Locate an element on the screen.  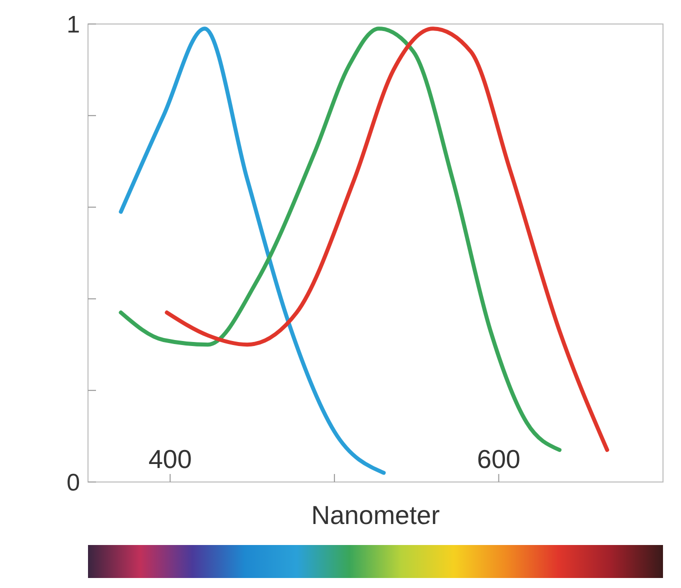
x-tick-label: 600 is located at coordinates (498, 459).